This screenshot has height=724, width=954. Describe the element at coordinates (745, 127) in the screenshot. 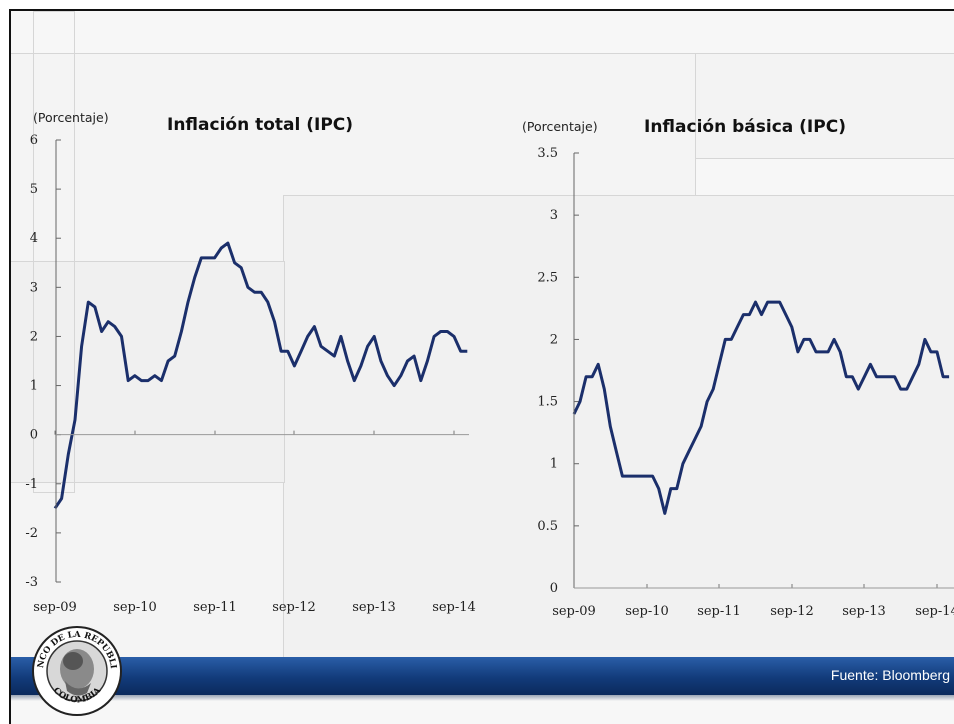

I see `chart-title: Inflación básica (IPC)` at that location.